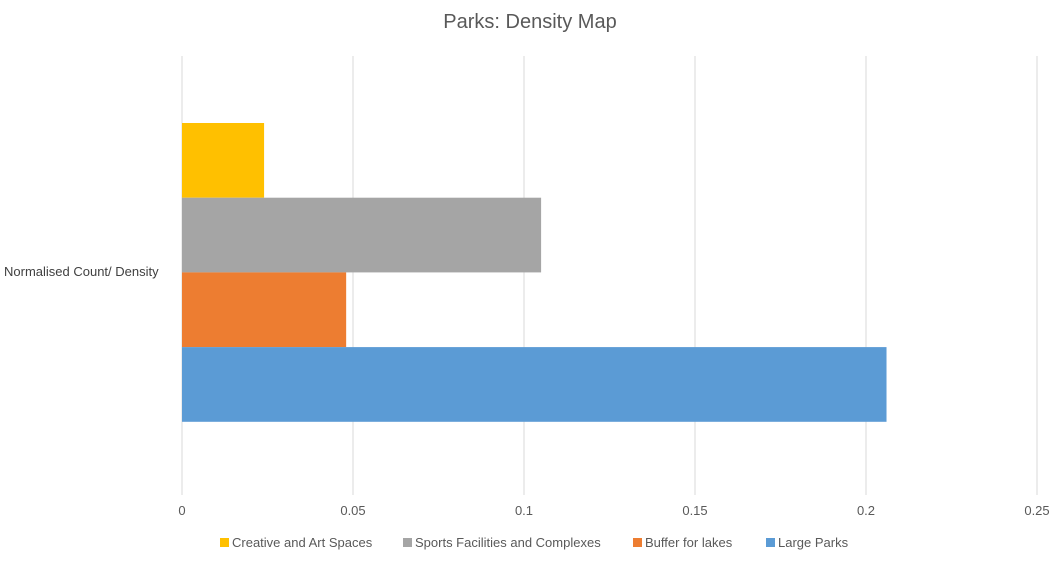 The height and width of the screenshot is (568, 1064). Describe the element at coordinates (1036, 510) in the screenshot. I see `x-tick-label: 0.25` at that location.